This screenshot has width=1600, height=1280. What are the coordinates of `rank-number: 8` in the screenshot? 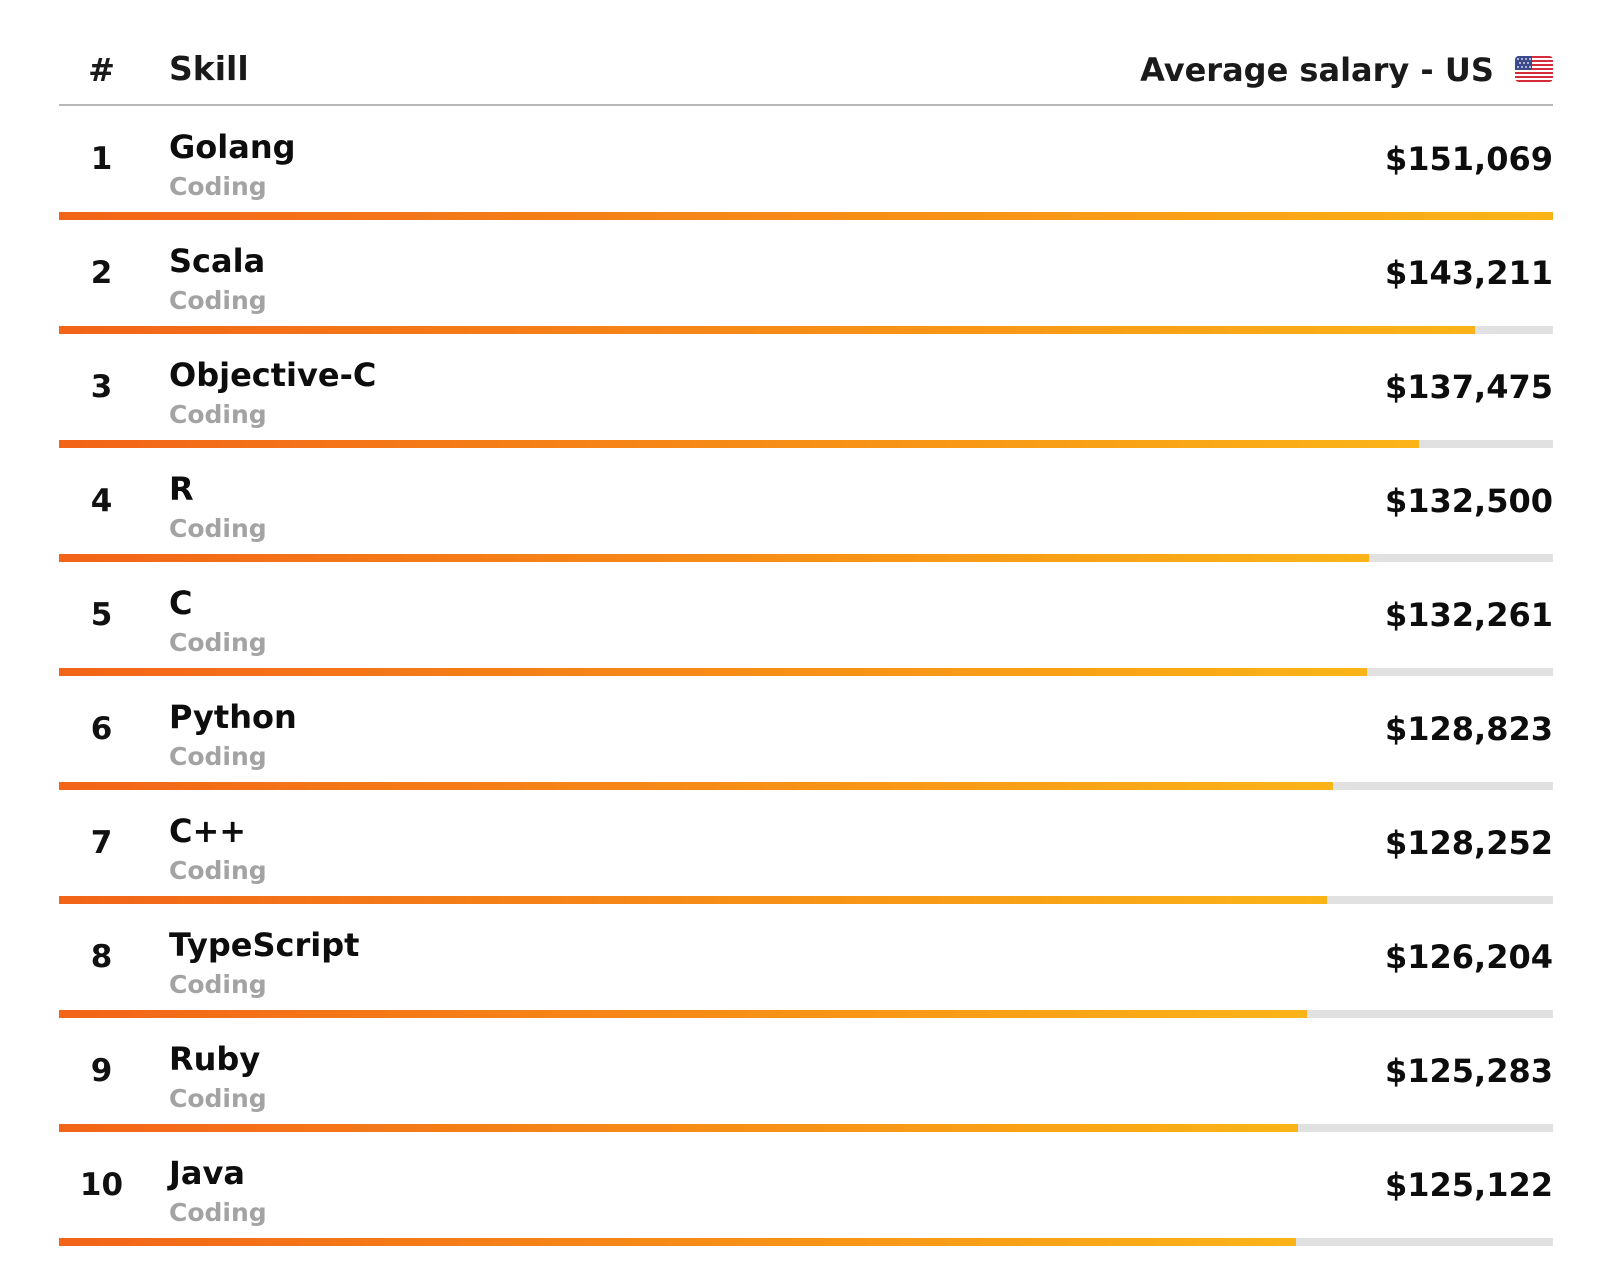 It's located at (101, 957).